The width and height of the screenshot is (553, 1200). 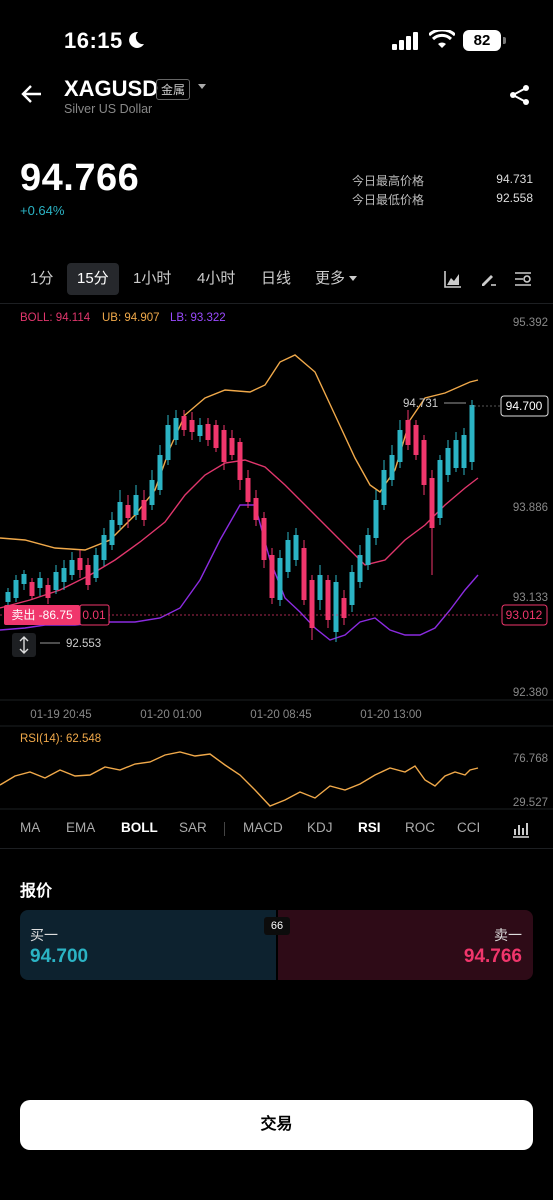 I want to click on tab-1h: 1小时, so click(x=152, y=278).